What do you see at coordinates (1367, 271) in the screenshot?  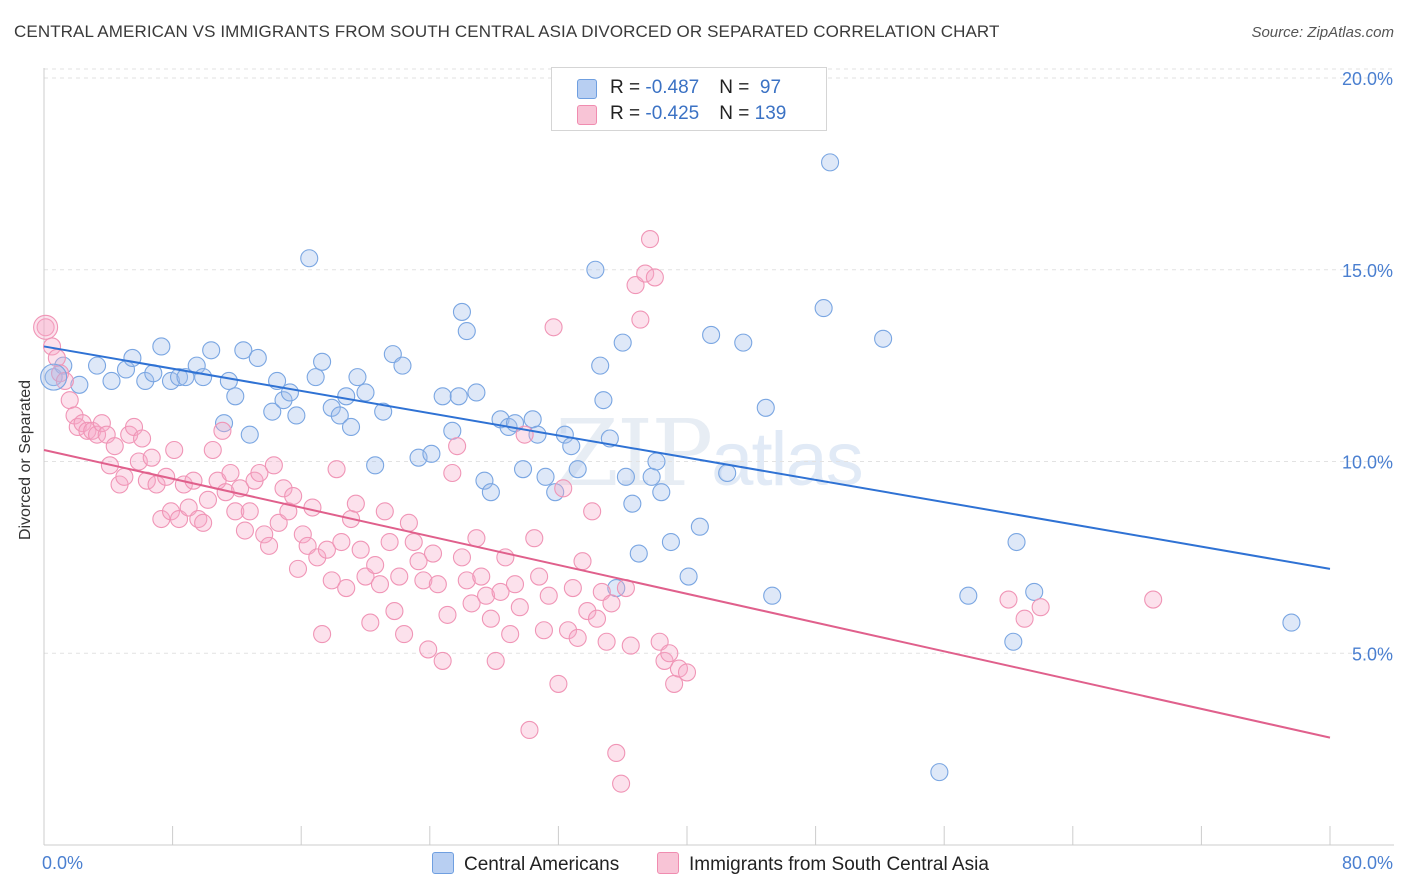 I see `y-tick-label: 15.0%` at bounding box center [1367, 271].